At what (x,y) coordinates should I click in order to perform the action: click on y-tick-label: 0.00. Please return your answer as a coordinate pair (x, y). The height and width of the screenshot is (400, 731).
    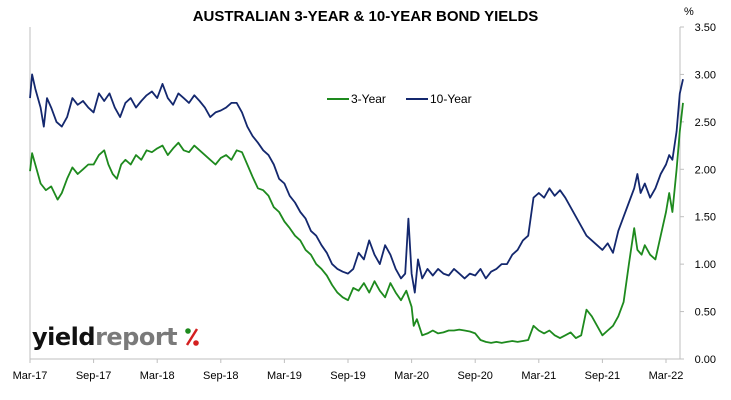
    Looking at the image, I should click on (705, 360).